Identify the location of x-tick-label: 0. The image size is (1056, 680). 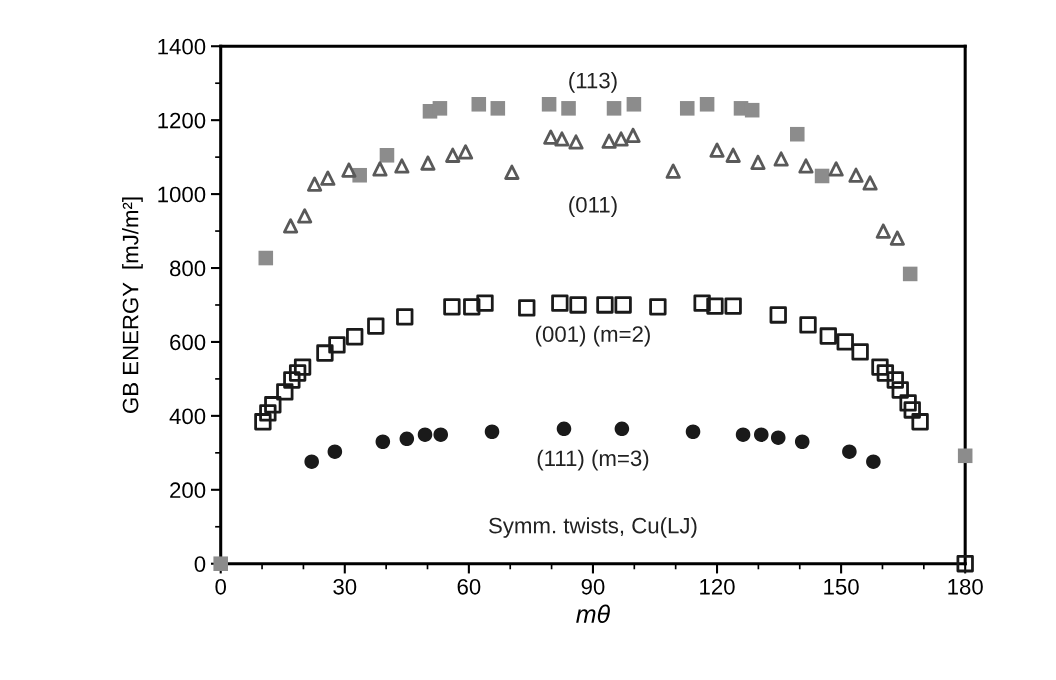
(221, 586).